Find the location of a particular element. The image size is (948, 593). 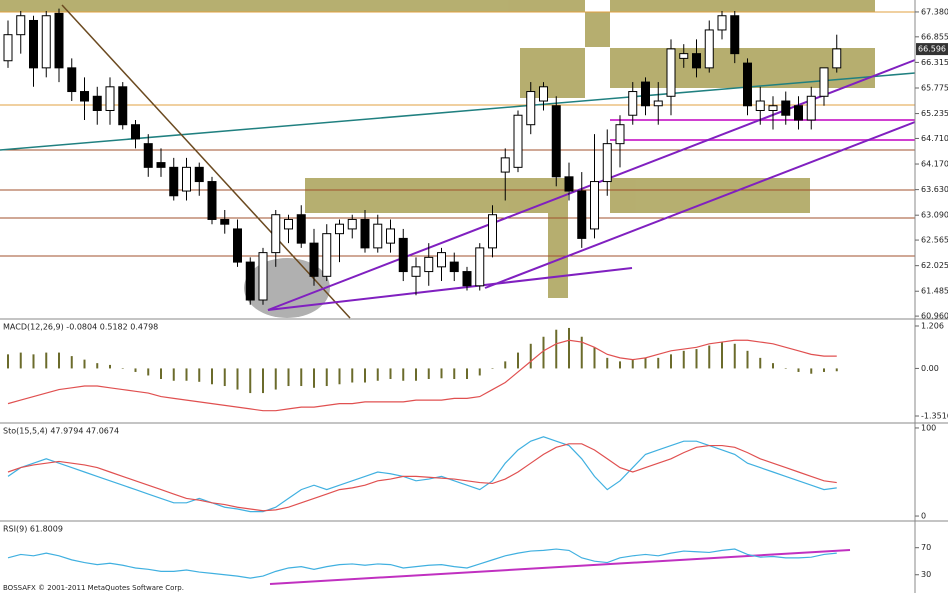

panel-title: RSI(9) 61.8009 is located at coordinates (33, 529).